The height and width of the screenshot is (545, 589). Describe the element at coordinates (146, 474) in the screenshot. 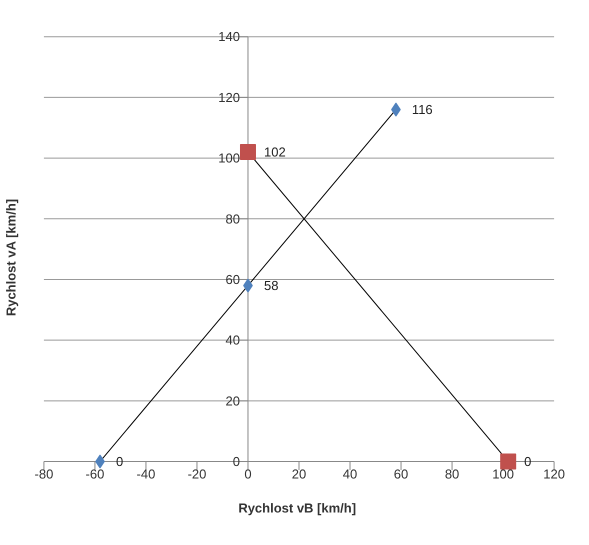

I see `x-tick-label: -40` at that location.